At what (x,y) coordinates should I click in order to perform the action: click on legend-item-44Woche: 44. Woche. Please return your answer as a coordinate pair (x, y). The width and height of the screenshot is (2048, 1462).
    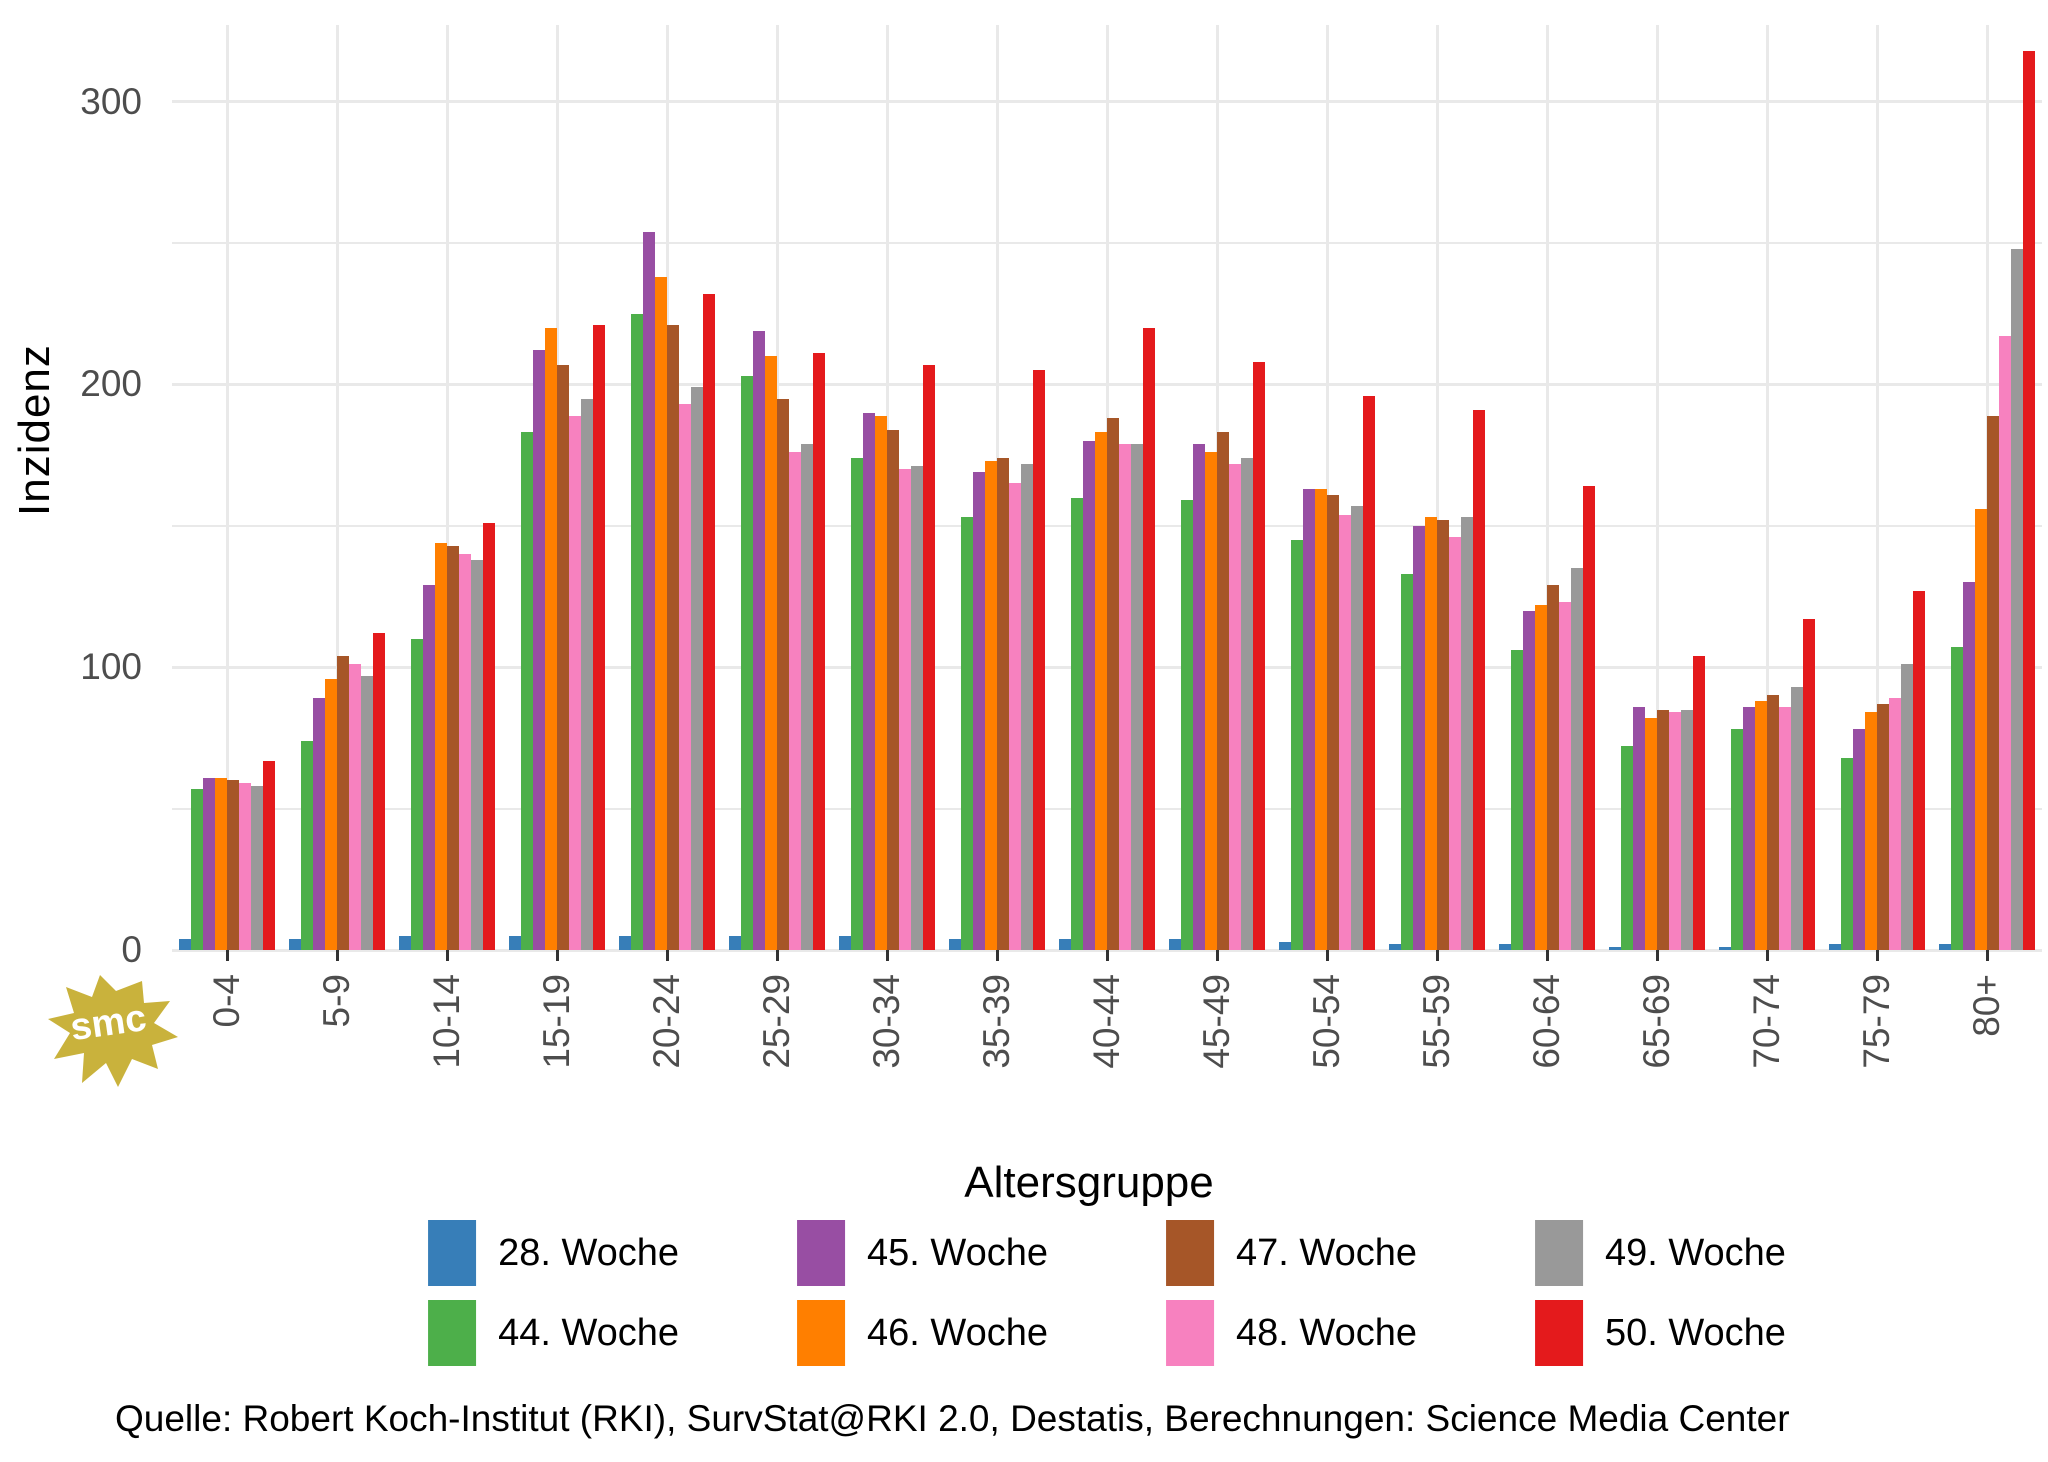
    Looking at the image, I should click on (553, 1333).